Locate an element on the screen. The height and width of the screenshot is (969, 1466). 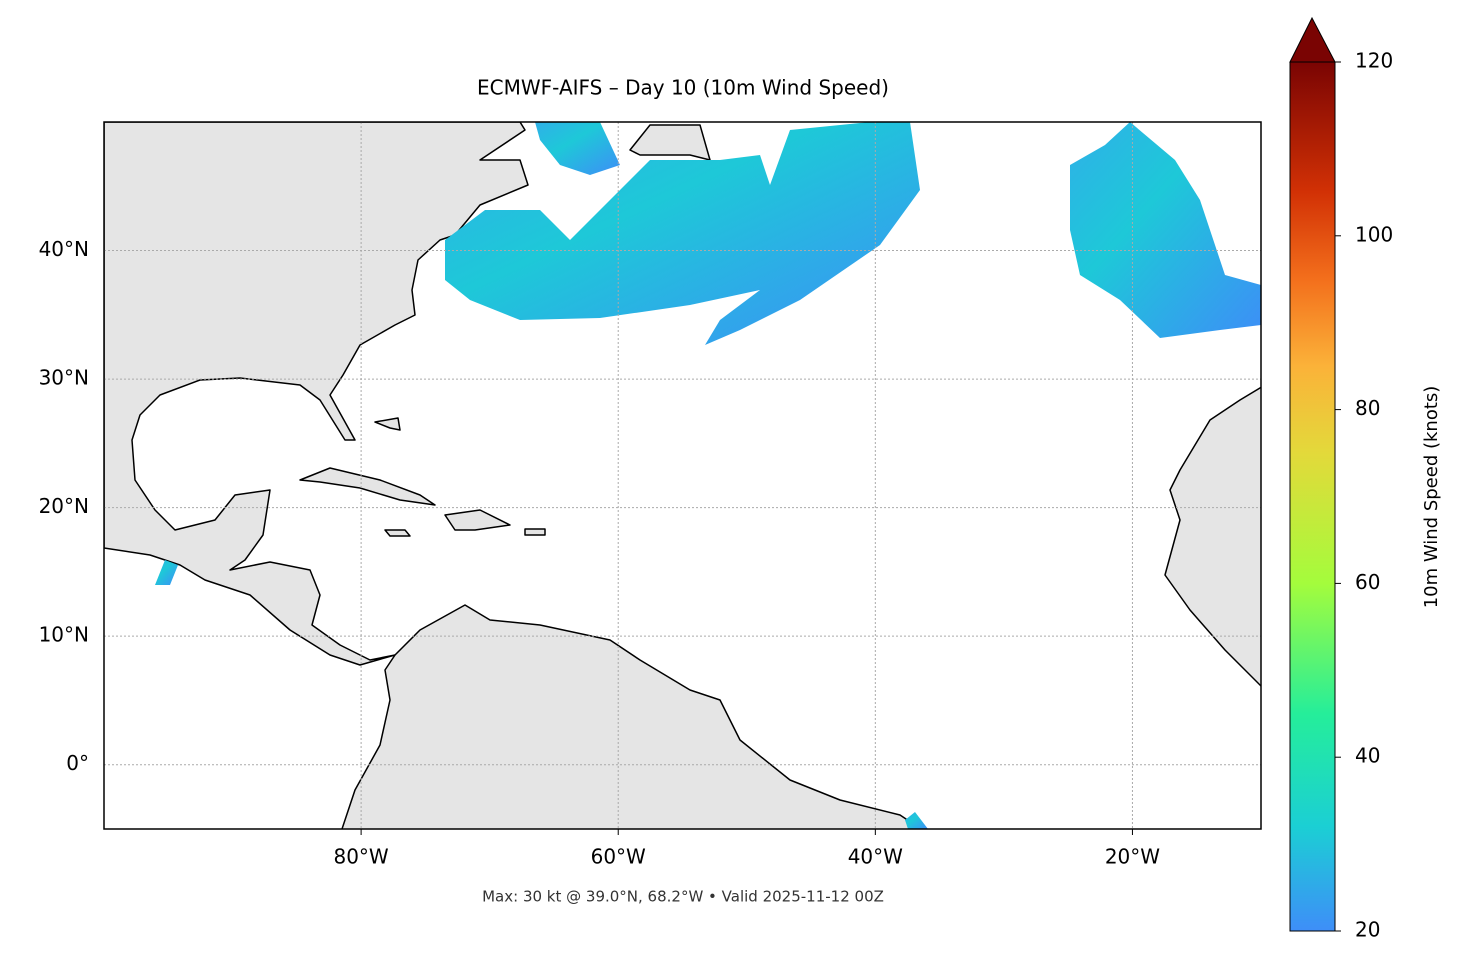
africa is located at coordinates (1212, 537).